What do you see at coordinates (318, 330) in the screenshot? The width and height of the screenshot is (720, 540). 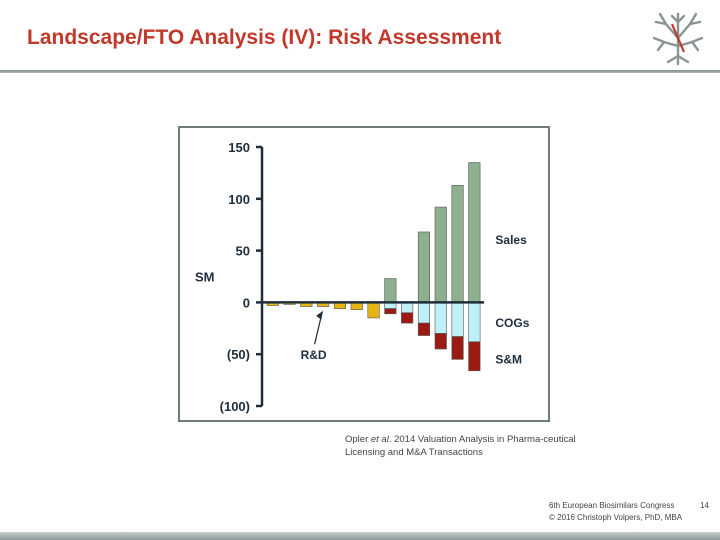 I see `rnd-arrow-line` at bounding box center [318, 330].